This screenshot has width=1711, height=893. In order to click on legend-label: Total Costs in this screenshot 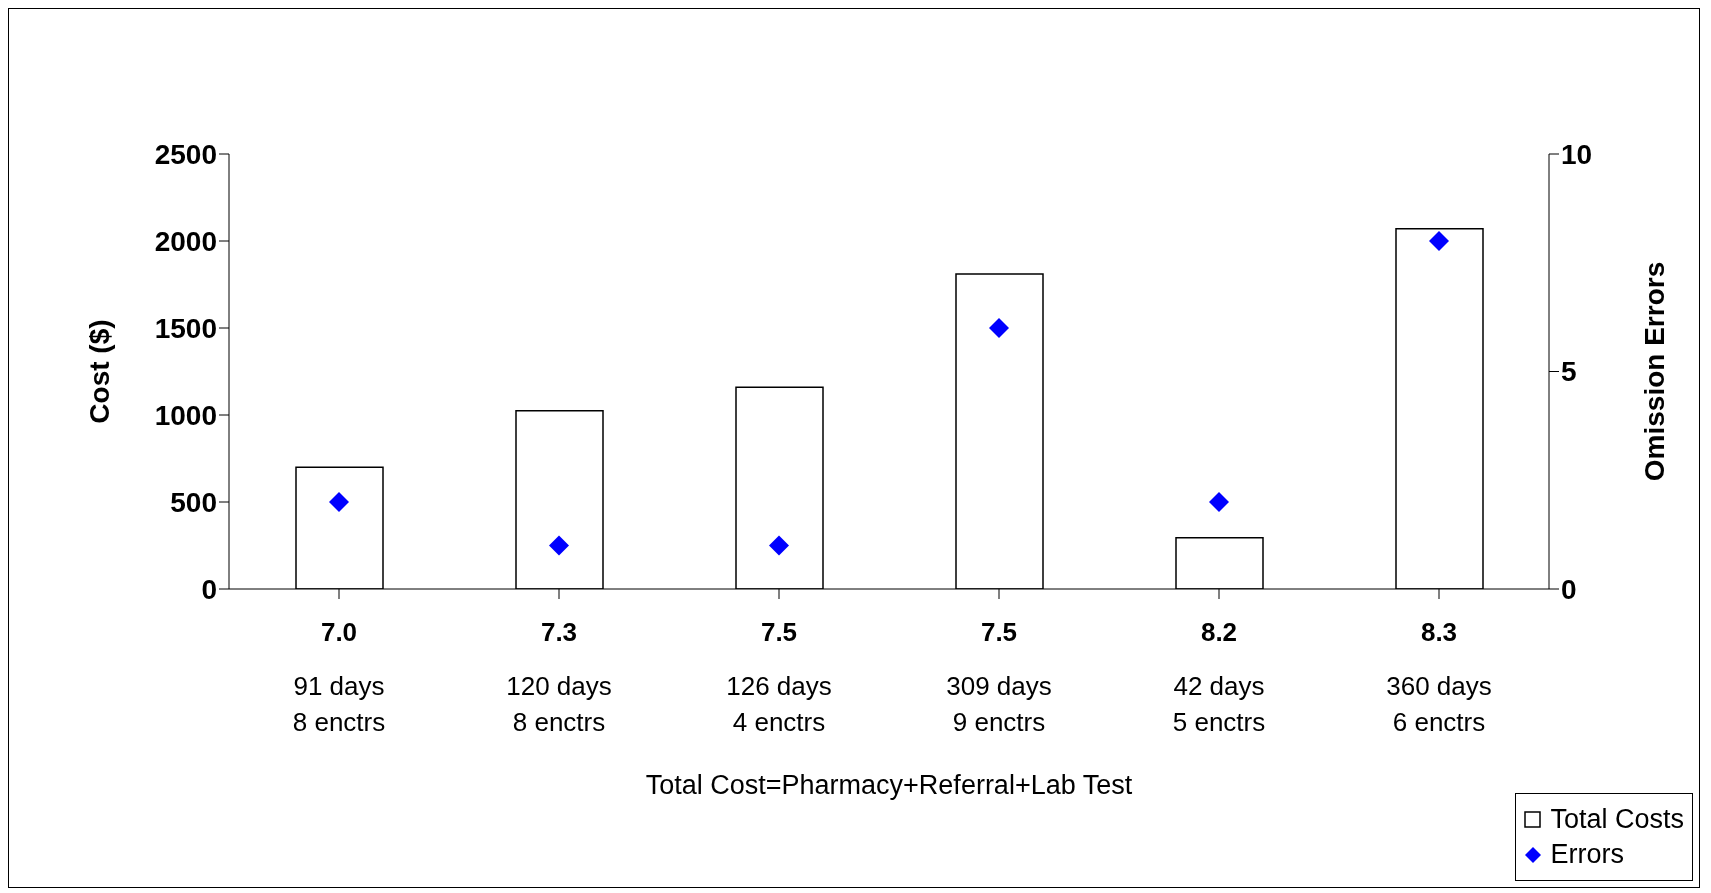, I will do `click(1617, 819)`.